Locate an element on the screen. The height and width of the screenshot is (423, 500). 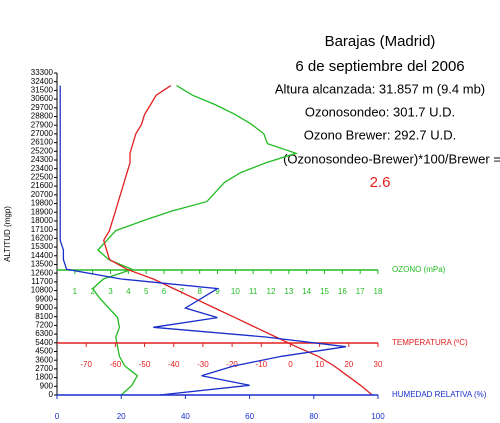
y-tick-label: 20700 is located at coordinates (42, 194).